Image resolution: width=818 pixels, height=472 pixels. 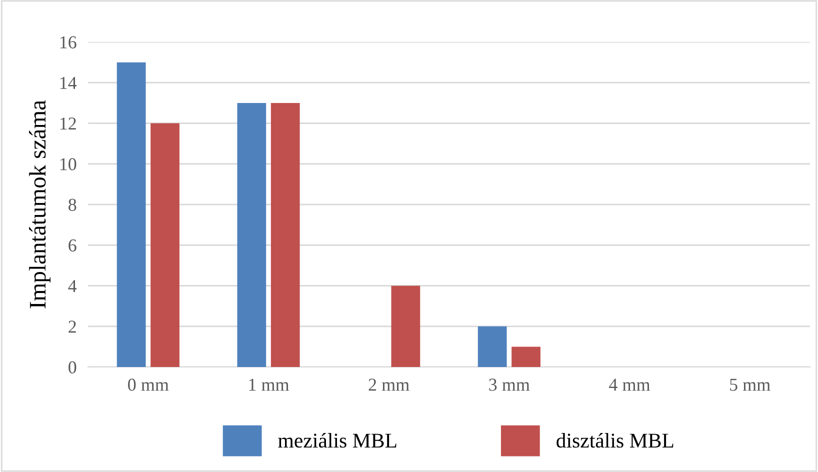 What do you see at coordinates (72, 326) in the screenshot?
I see `y-tick-label: 2` at bounding box center [72, 326].